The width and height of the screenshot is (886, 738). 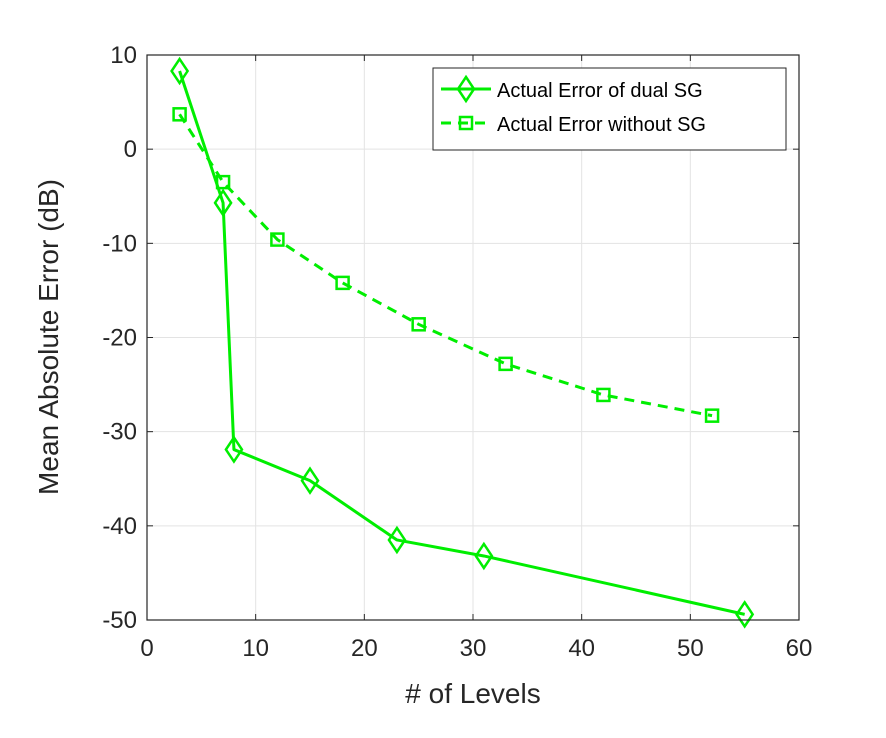 What do you see at coordinates (690, 648) in the screenshot?
I see `x-tick-label: 50` at bounding box center [690, 648].